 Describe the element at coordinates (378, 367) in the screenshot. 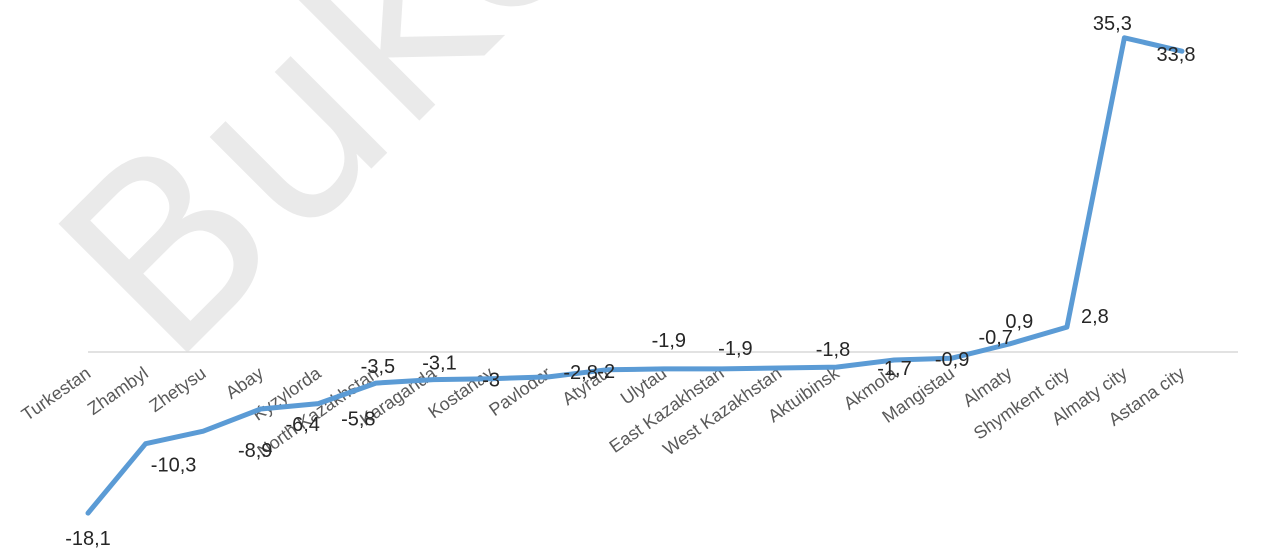

I see `data-label: -3,5` at that location.